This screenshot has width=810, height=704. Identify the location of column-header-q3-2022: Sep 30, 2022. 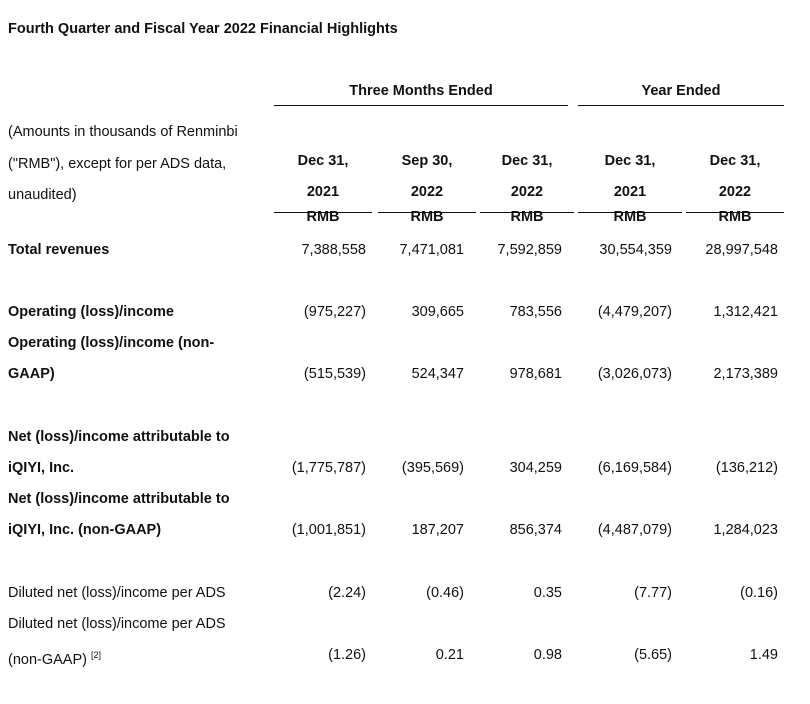
(427, 179).